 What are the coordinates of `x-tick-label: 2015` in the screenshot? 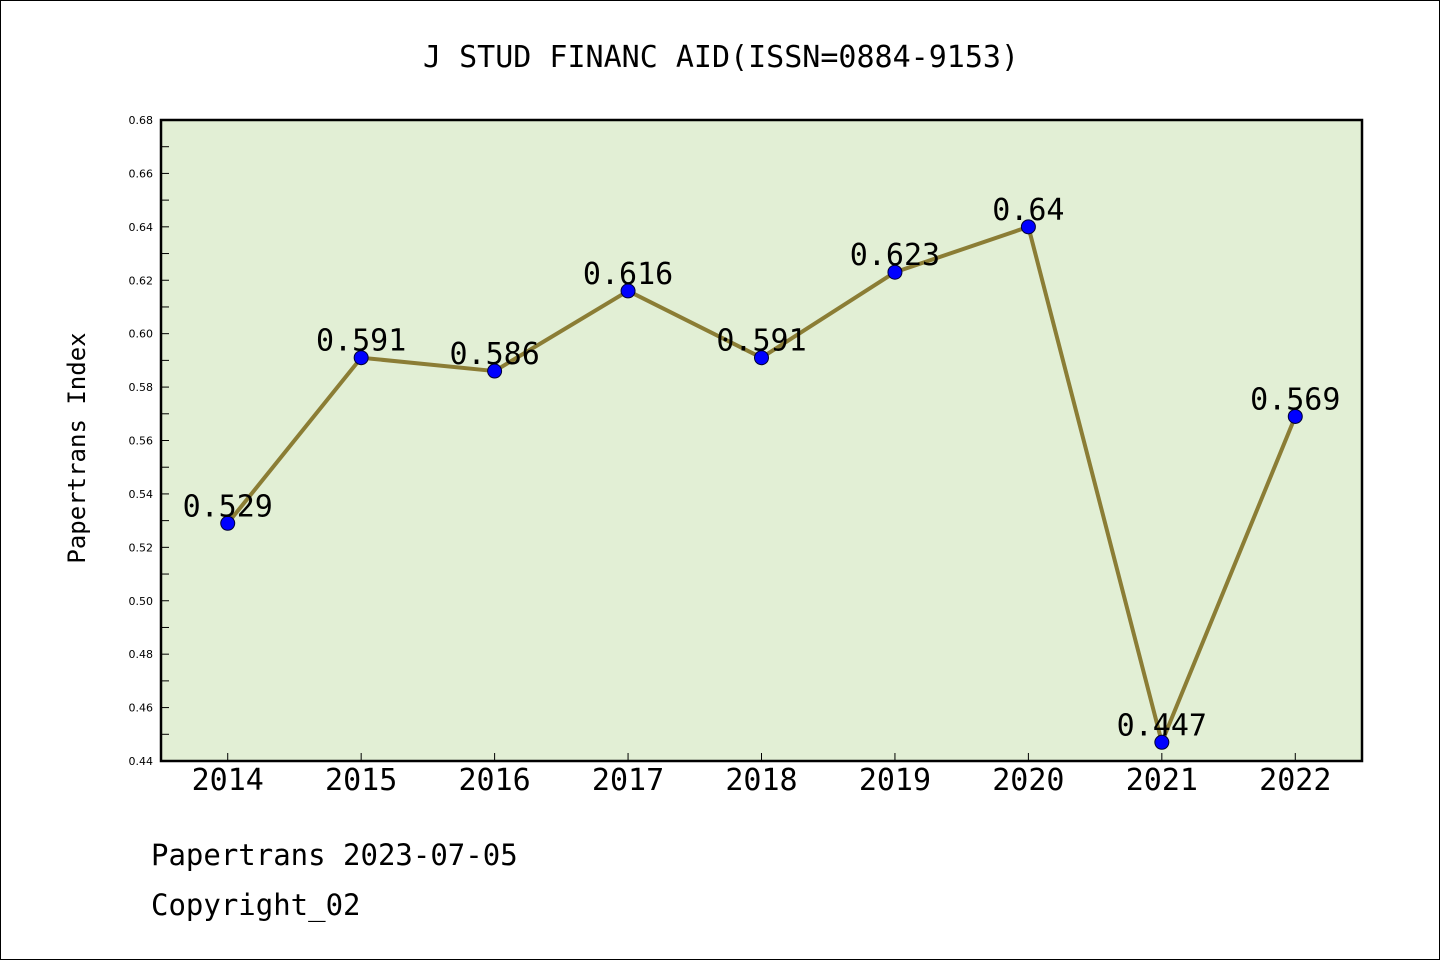 It's located at (361, 780).